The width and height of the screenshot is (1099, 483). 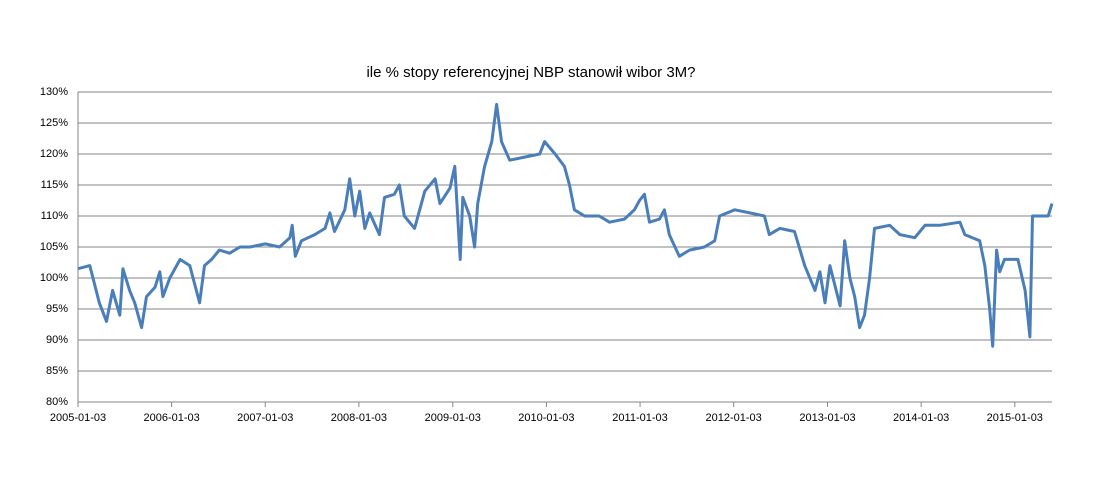 I want to click on y-tick-label: 80%, so click(x=57, y=402).